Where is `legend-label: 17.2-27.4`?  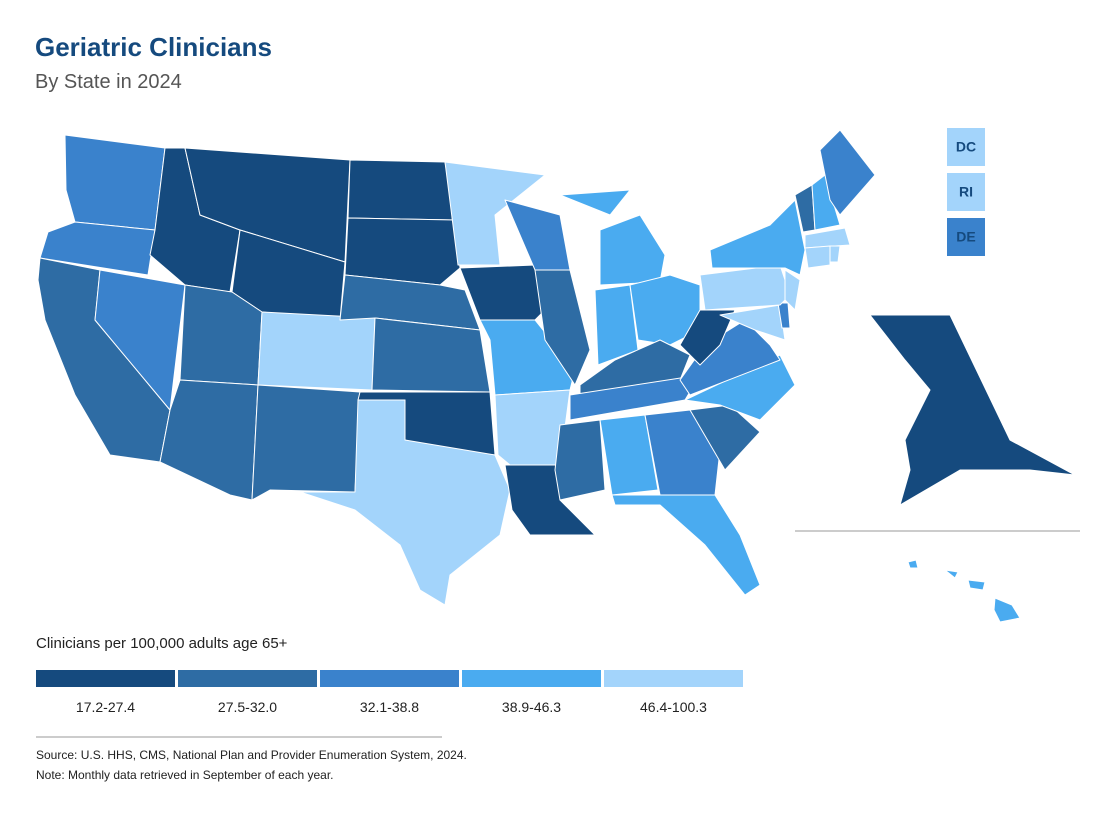
legend-label: 17.2-27.4 is located at coordinates (105, 707).